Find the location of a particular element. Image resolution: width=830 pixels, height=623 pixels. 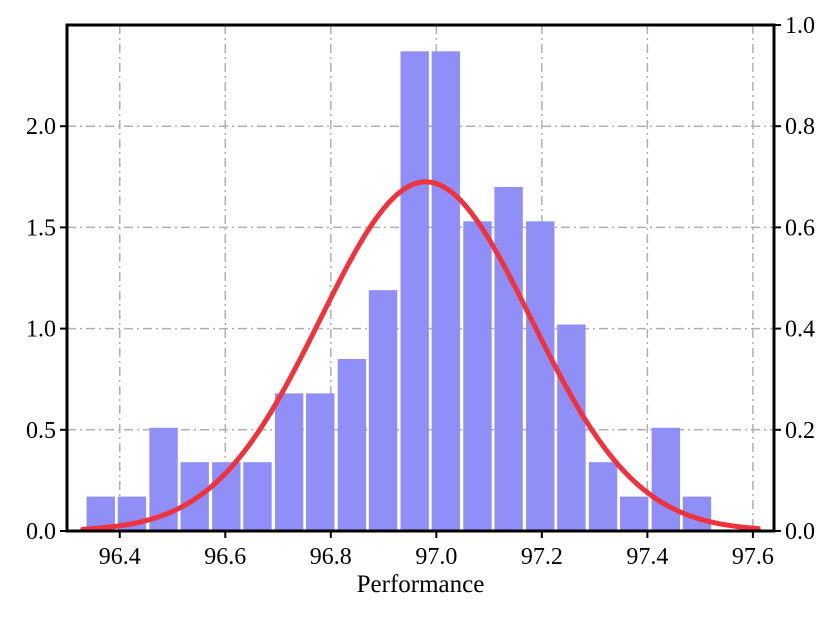

x-tick-label: 96.4 is located at coordinates (120, 557).